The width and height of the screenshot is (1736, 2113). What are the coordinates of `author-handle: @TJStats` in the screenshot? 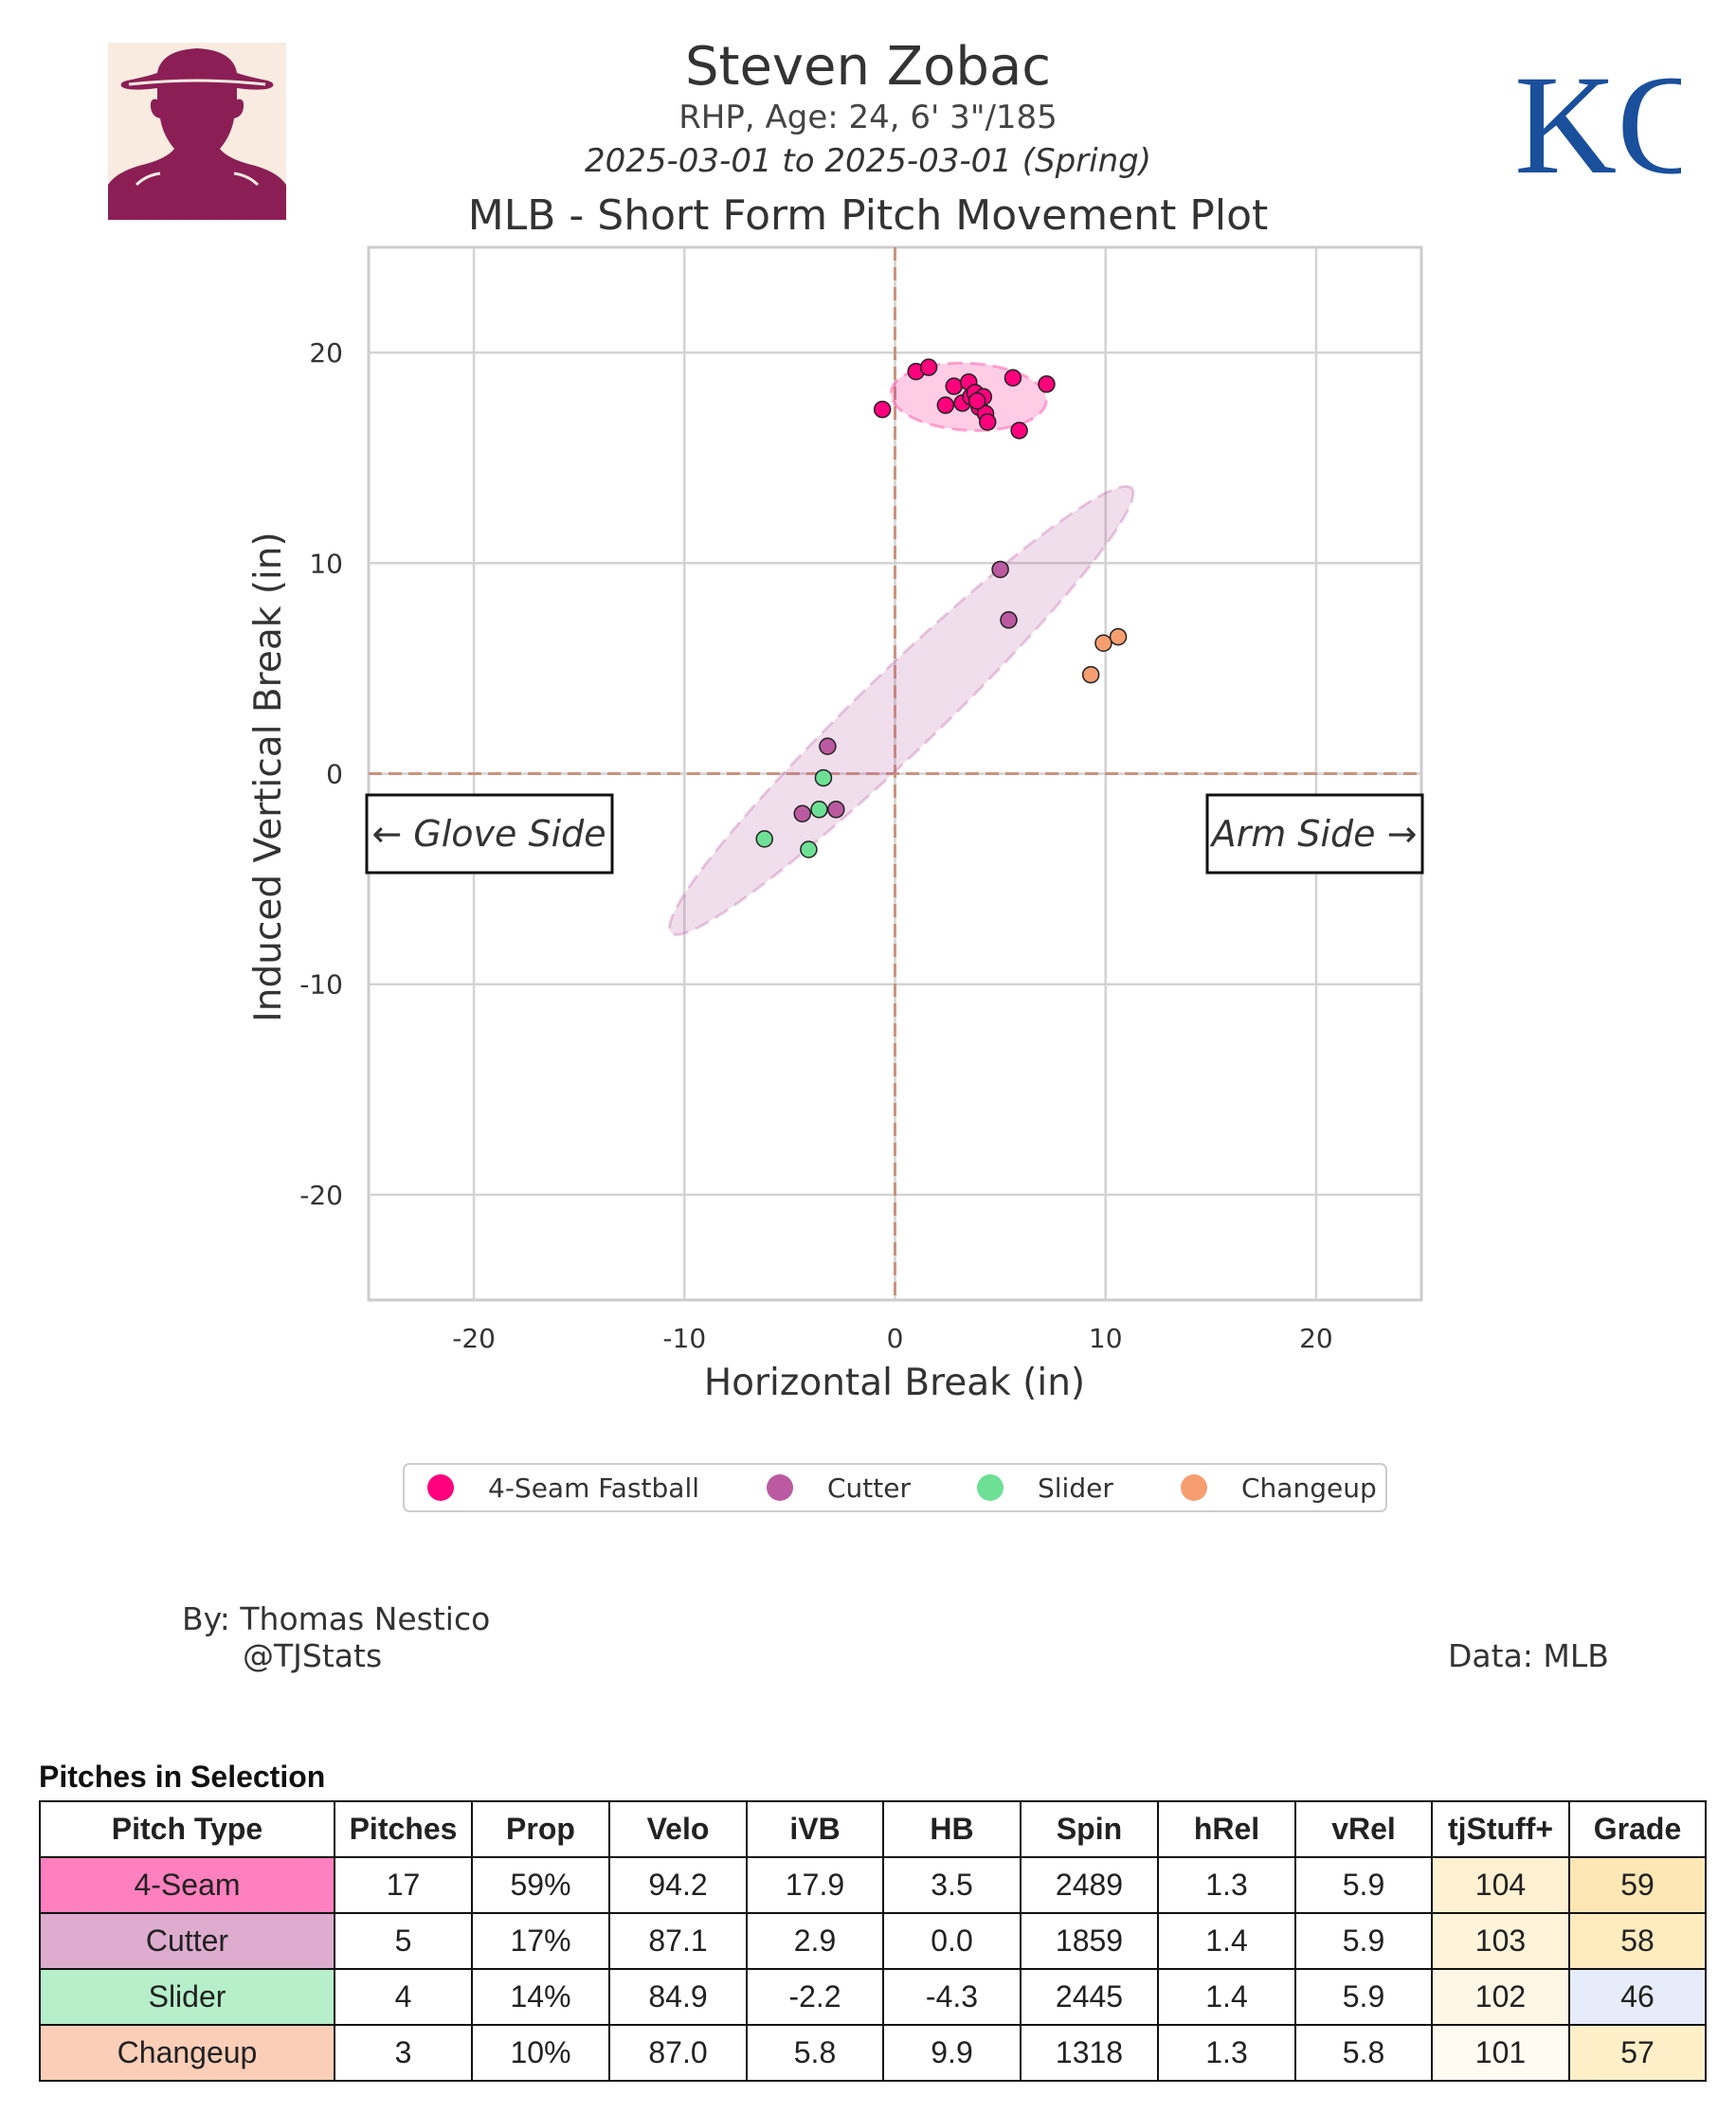 It's located at (313, 1655).